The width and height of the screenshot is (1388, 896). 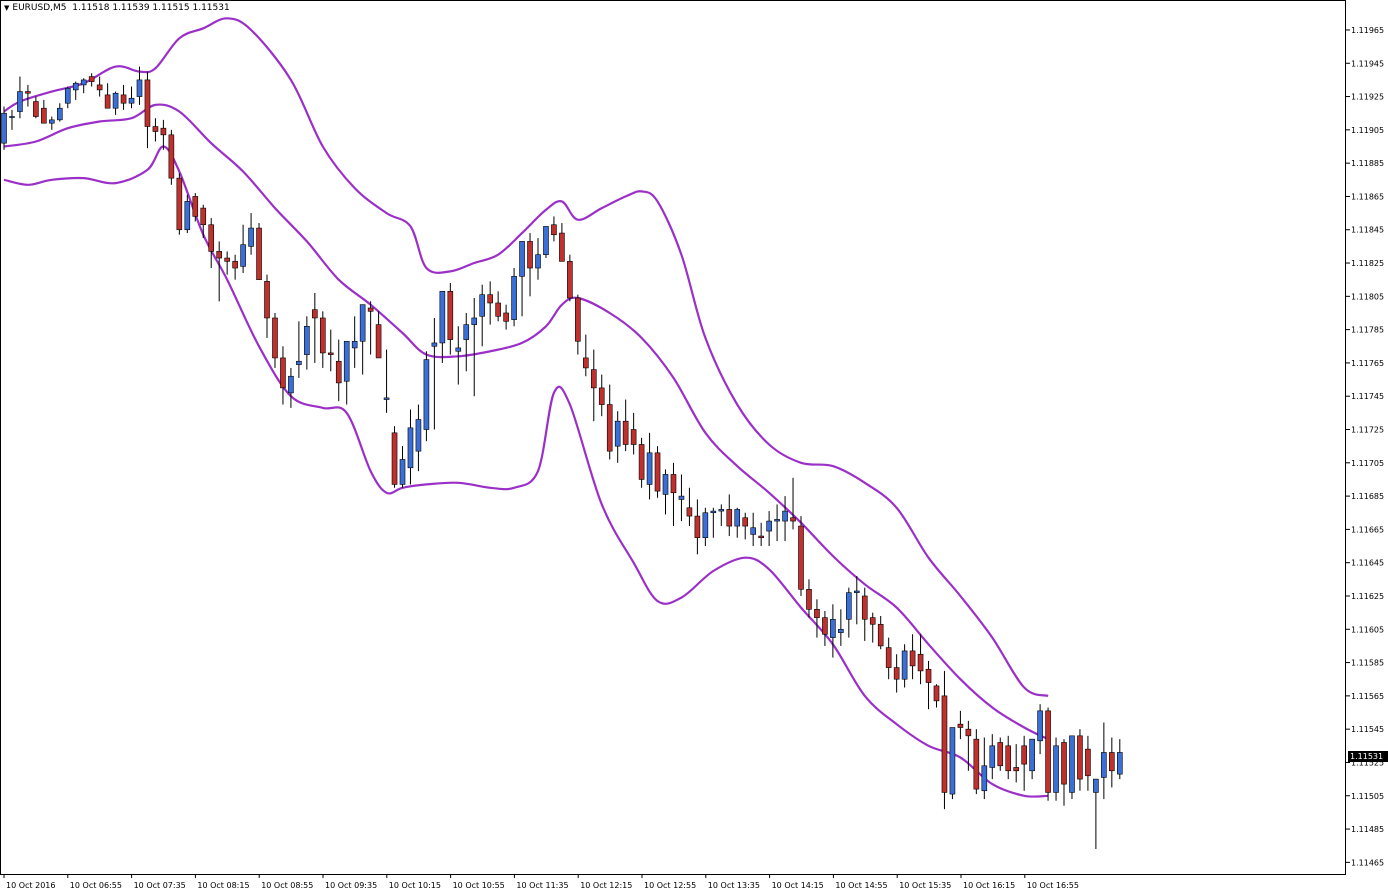 I want to click on price-tick-label: 1.11485, so click(x=1367, y=829).